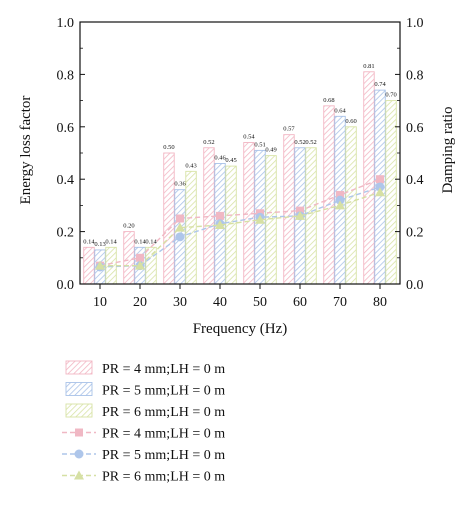  What do you see at coordinates (299, 142) in the screenshot?
I see `data-label-2-60: 0.52` at bounding box center [299, 142].